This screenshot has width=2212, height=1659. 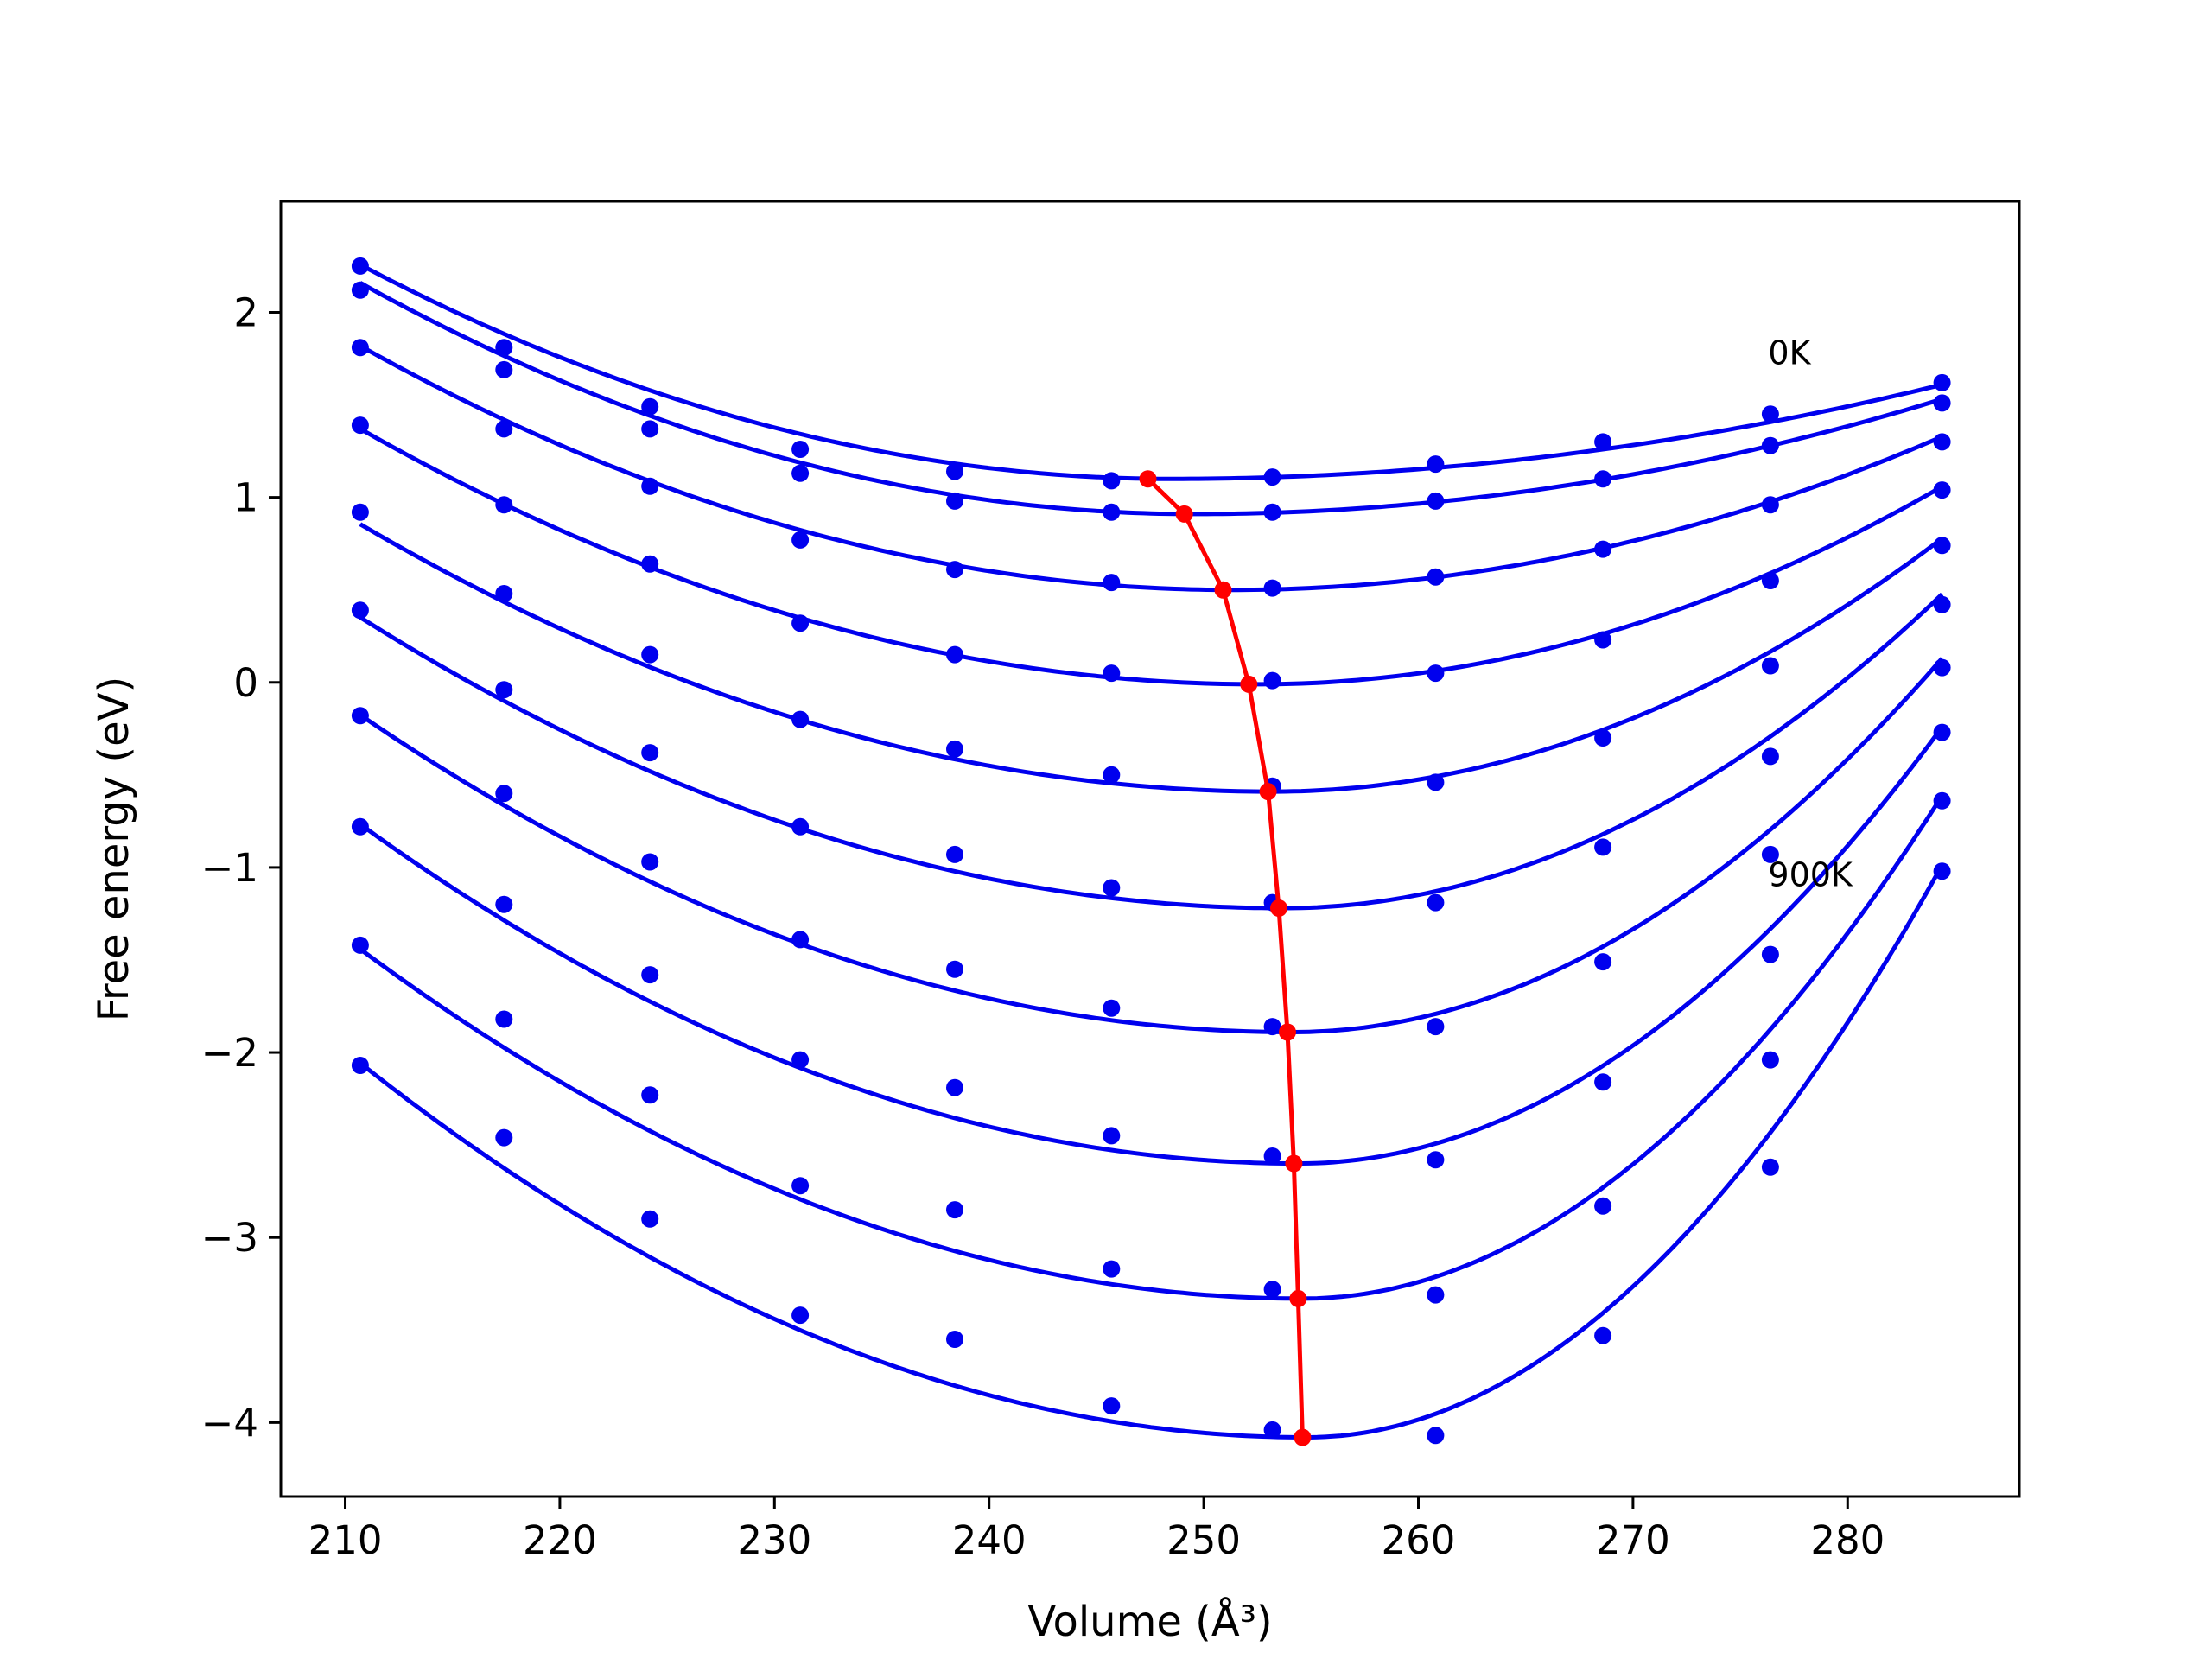 What do you see at coordinates (230, 868) in the screenshot?
I see `y-tick-label: −1` at bounding box center [230, 868].